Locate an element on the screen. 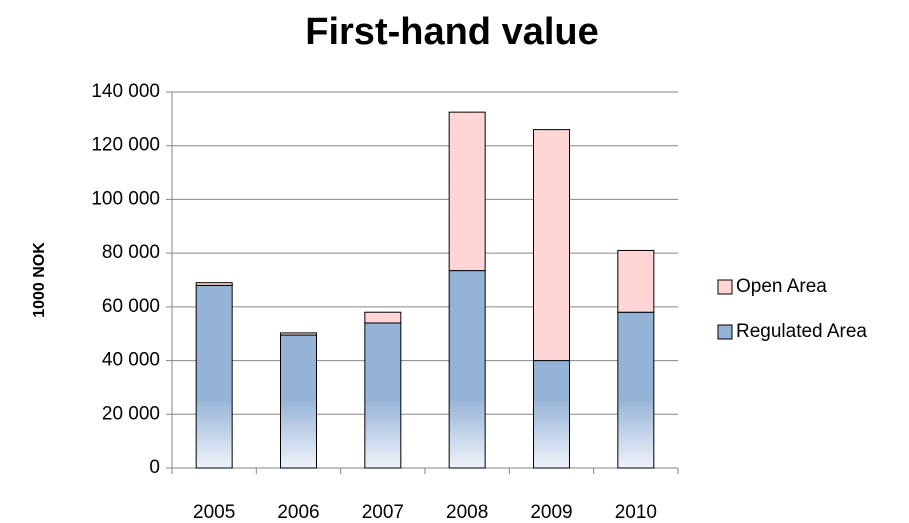 Image resolution: width=909 pixels, height=523 pixels. legend-label: Regulated Area is located at coordinates (801, 331).